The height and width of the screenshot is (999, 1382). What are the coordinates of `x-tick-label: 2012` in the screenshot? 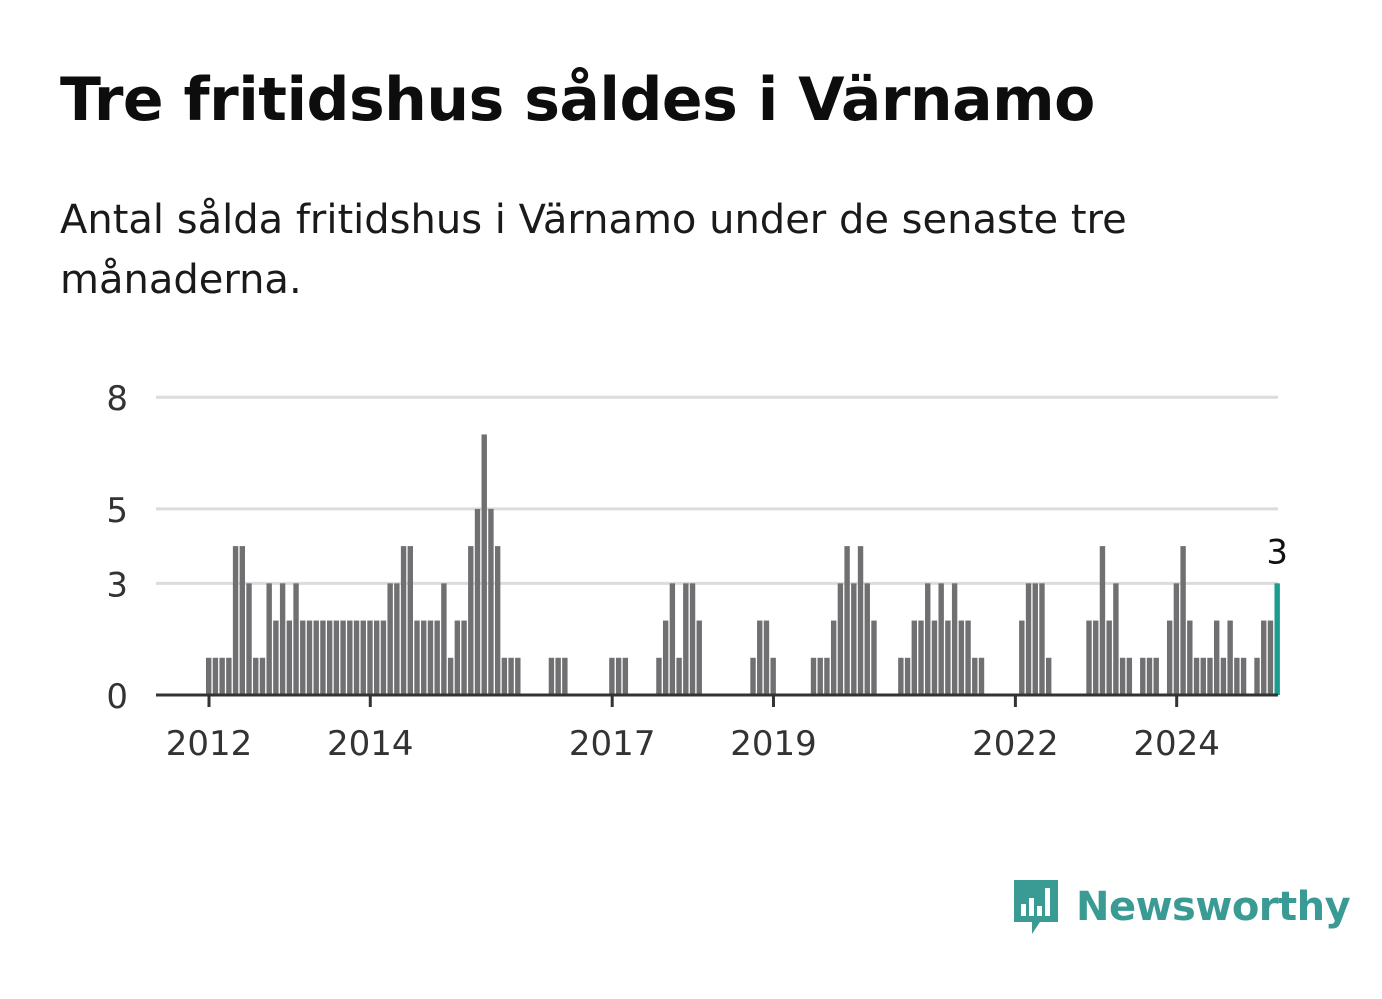 It's located at (209, 744).